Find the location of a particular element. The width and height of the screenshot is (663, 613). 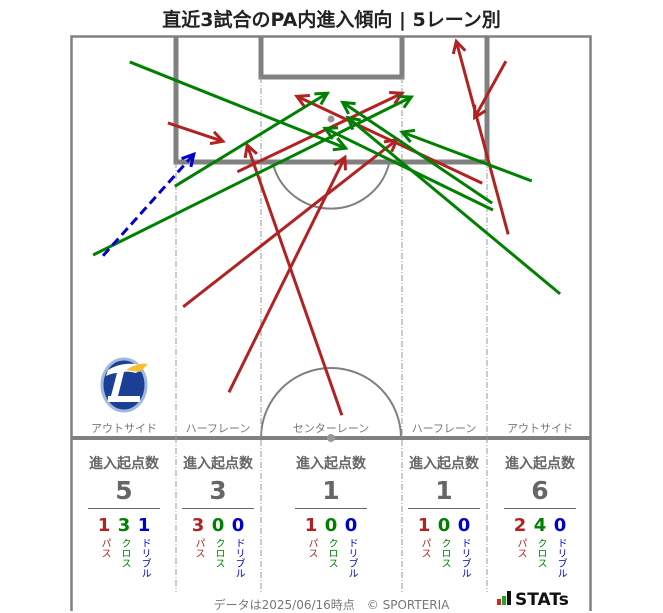

dribble-arrow is located at coordinates (148, 204).